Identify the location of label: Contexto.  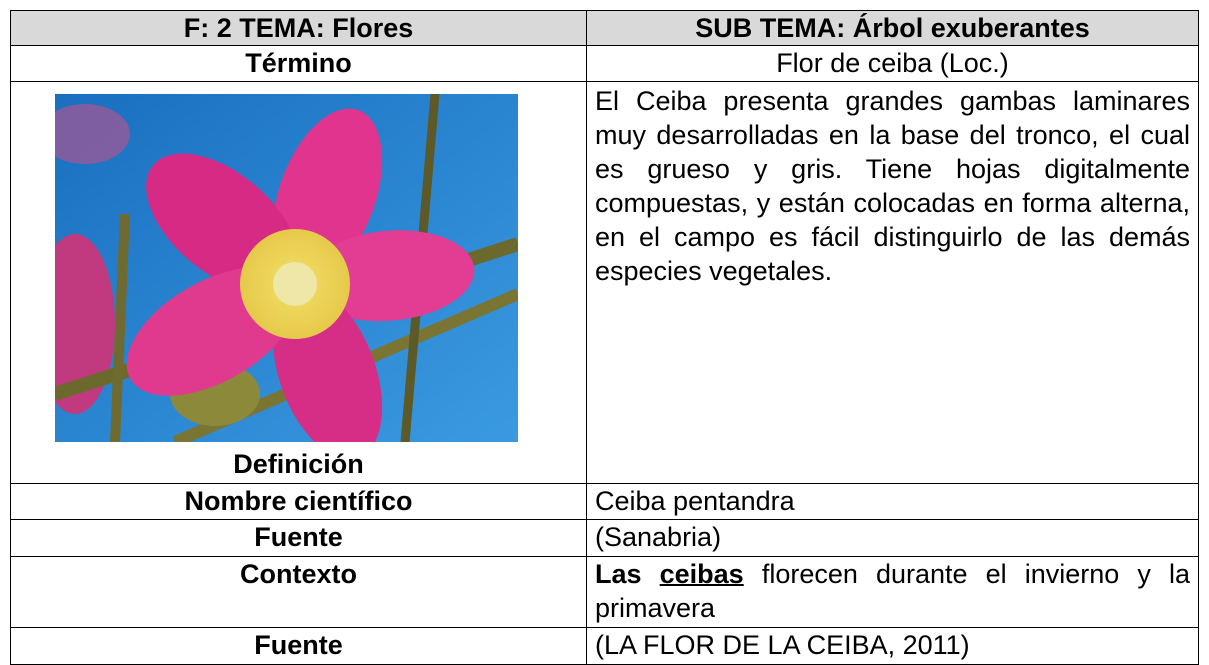
(298, 592).